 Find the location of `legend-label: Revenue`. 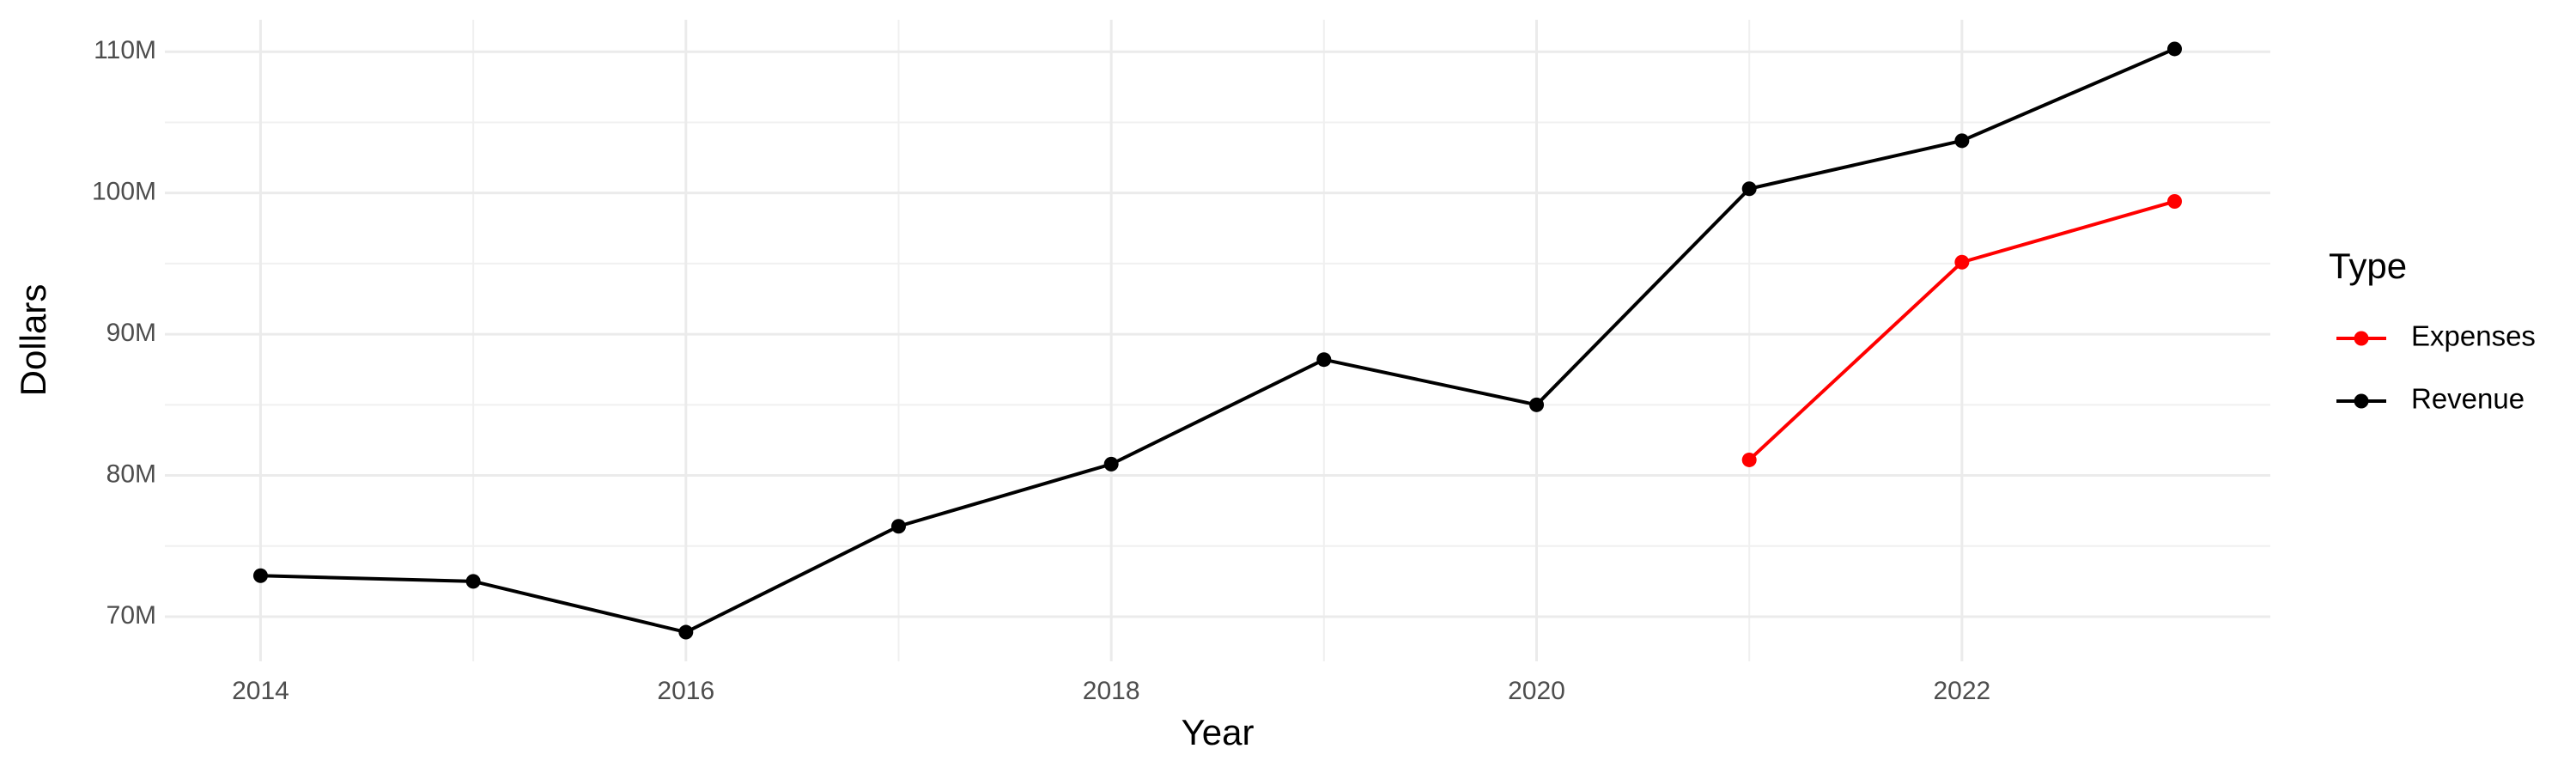

legend-label: Revenue is located at coordinates (2467, 399).